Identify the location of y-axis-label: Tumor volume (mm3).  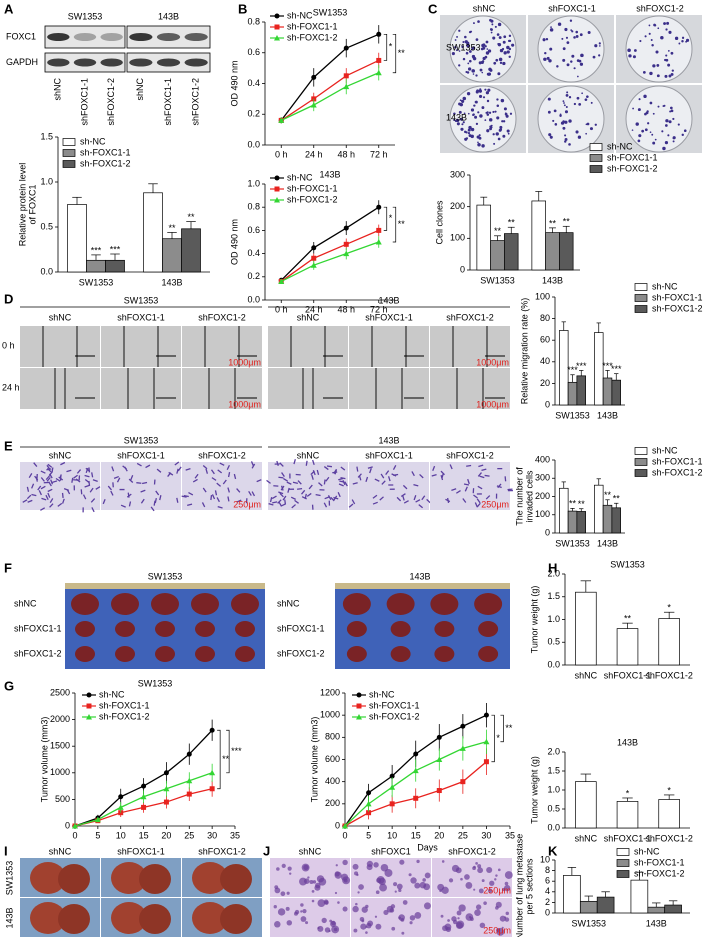
(44, 760).